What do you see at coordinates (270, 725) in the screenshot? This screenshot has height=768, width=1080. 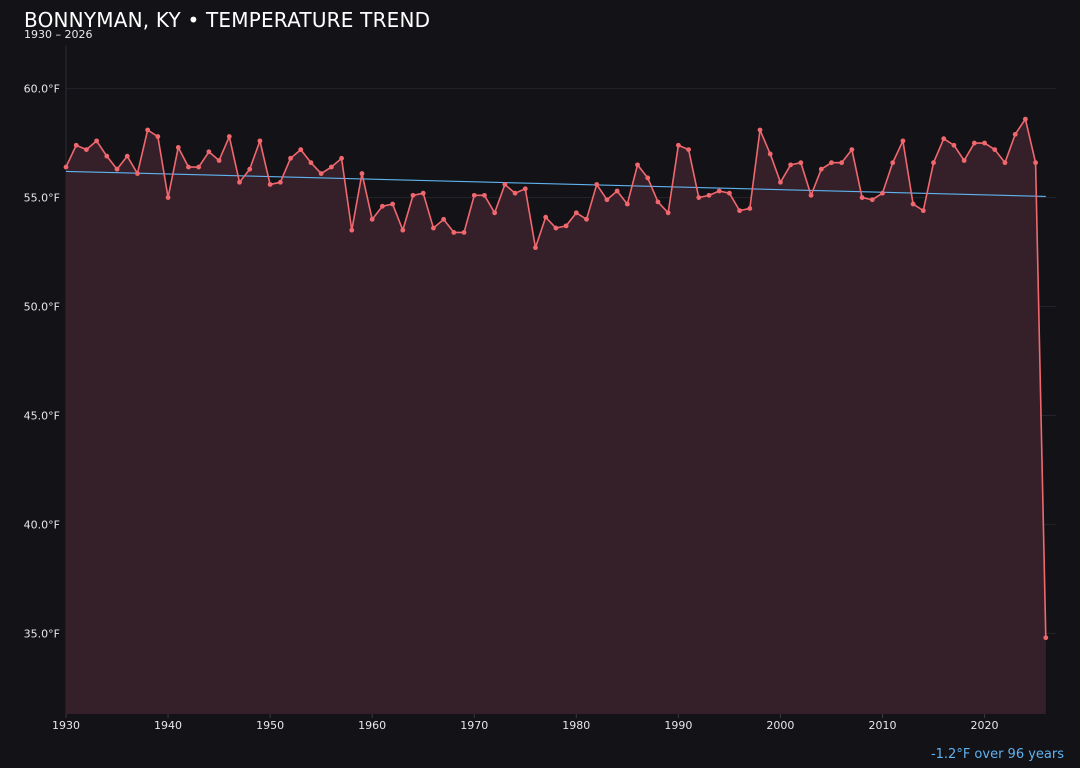 I see `x-tick-label: 1950` at bounding box center [270, 725].